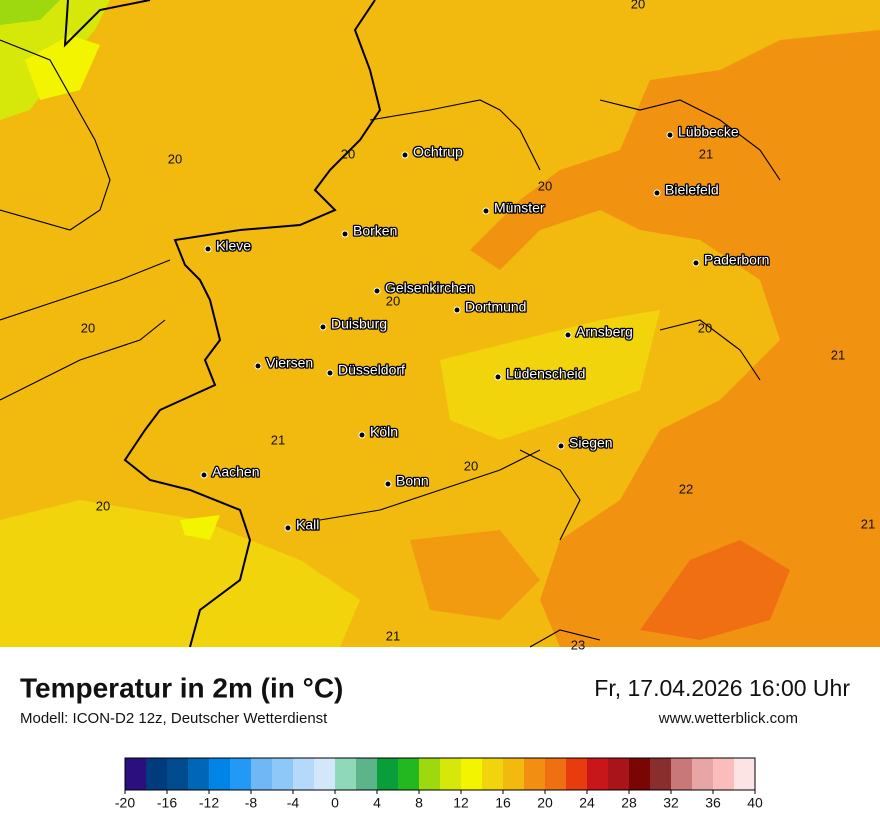  Describe the element at coordinates (384, 432) in the screenshot. I see `city-label: Köln` at that location.